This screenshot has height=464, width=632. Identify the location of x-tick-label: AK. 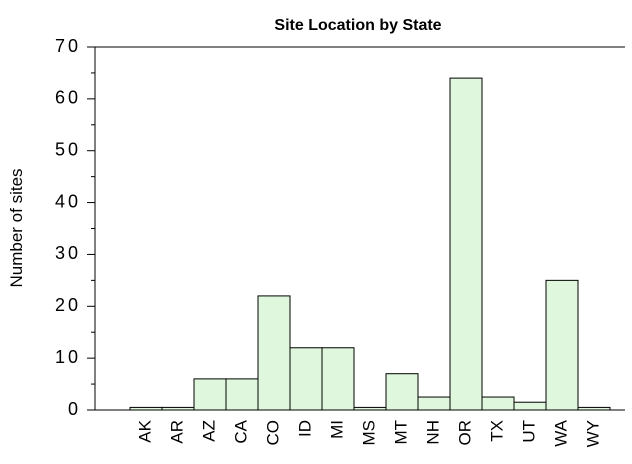
(144, 430).